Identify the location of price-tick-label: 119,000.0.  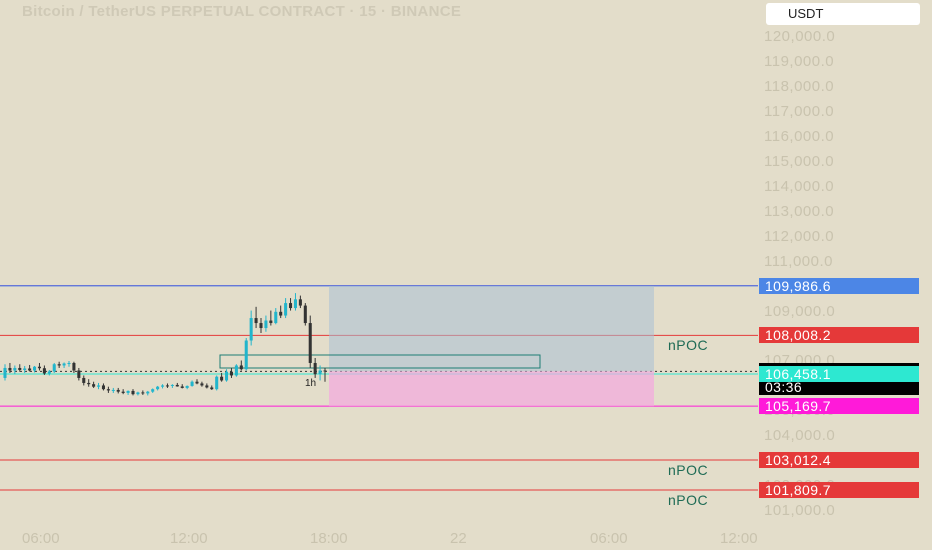
(799, 61).